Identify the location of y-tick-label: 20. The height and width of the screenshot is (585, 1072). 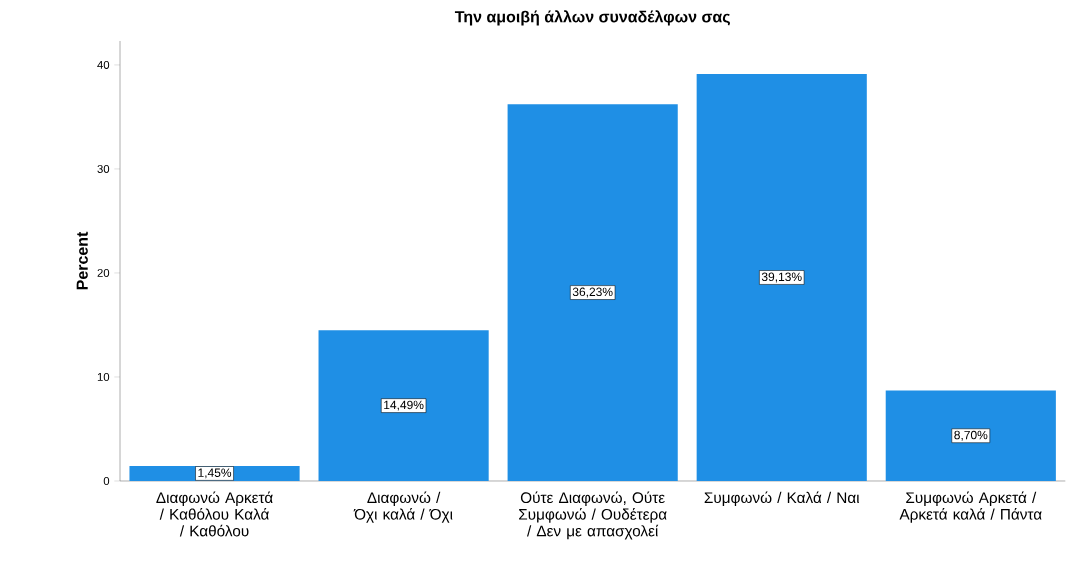
(103, 272).